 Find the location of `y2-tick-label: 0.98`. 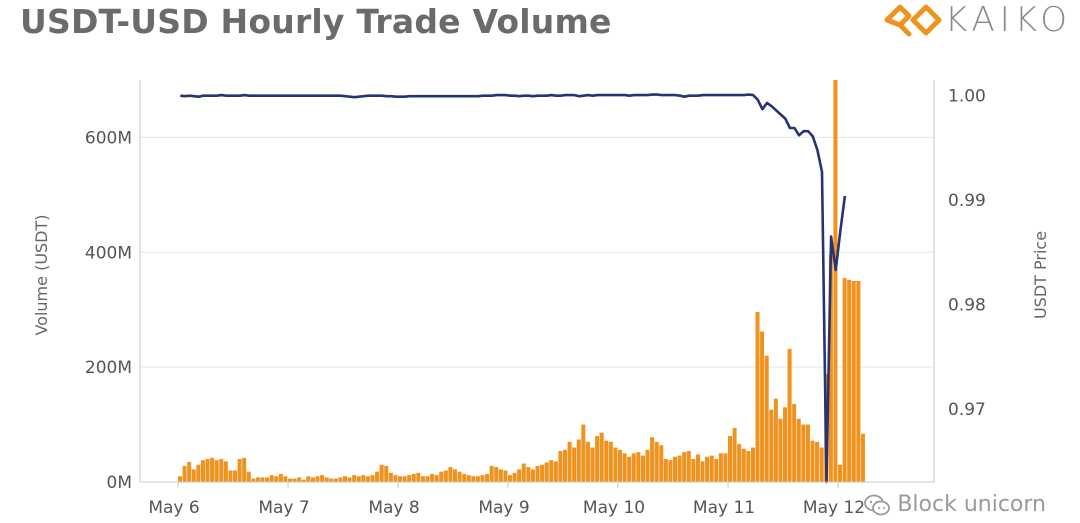

y2-tick-label: 0.98 is located at coordinates (967, 305).